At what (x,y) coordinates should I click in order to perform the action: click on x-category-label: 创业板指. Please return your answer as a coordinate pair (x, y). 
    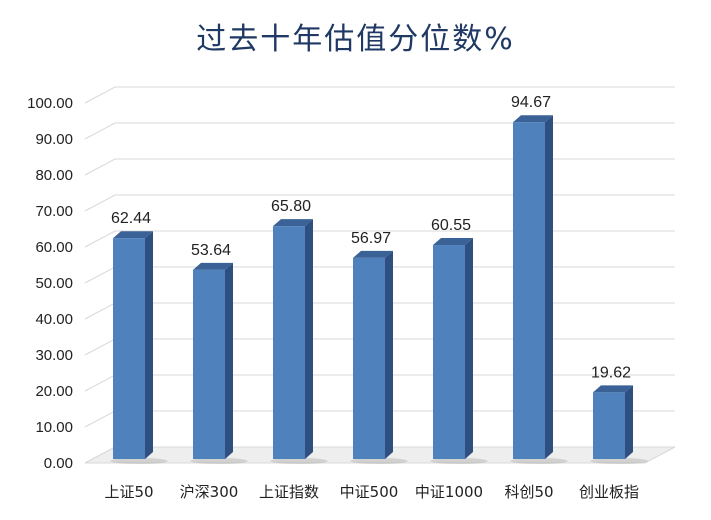
    Looking at the image, I should click on (609, 492).